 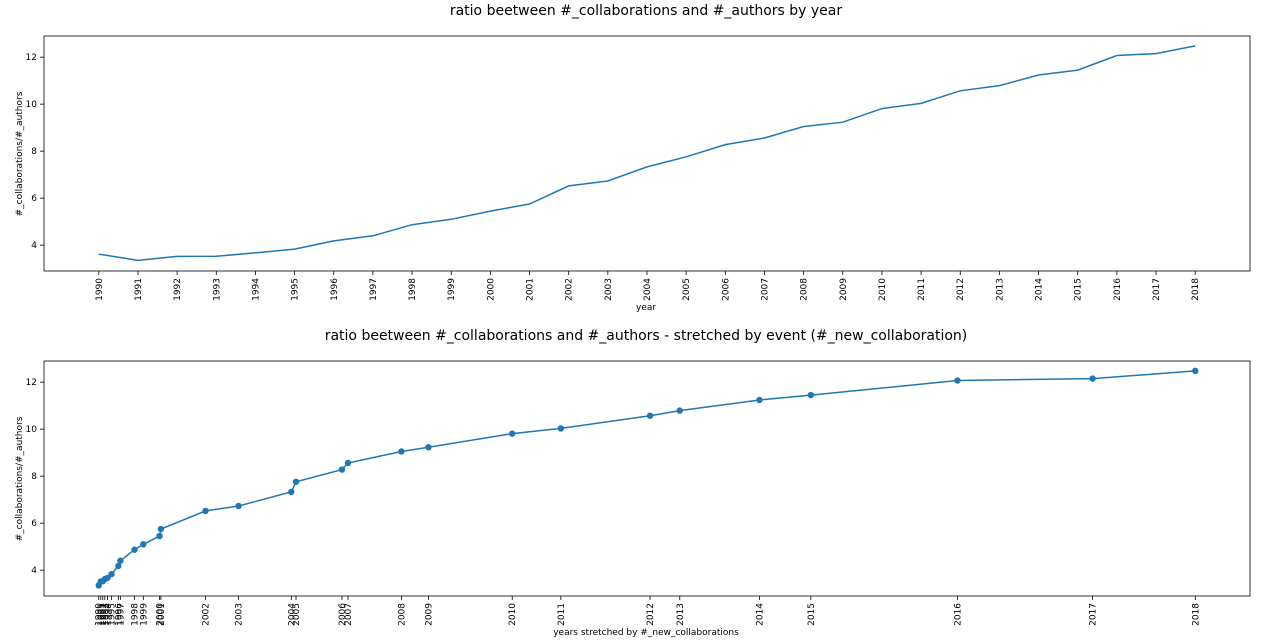 I want to click on chart-2-x-tick-label: 2002, so click(x=206, y=614).